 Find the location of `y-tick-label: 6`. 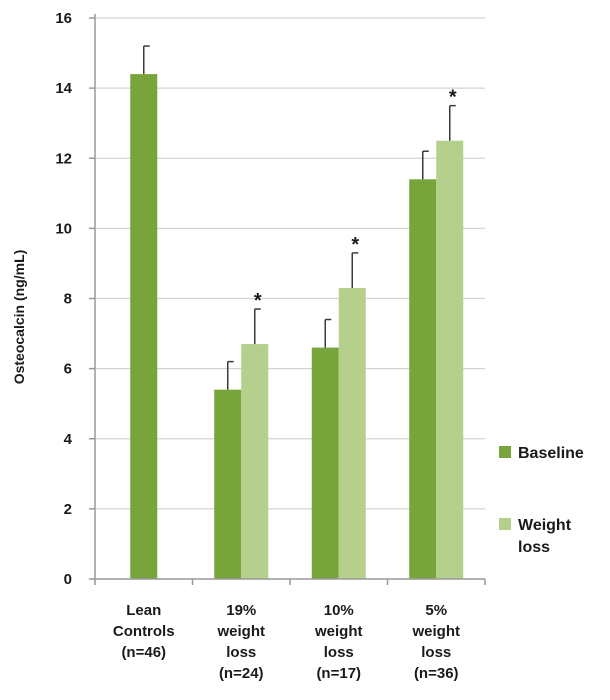

y-tick-label: 6 is located at coordinates (68, 369).